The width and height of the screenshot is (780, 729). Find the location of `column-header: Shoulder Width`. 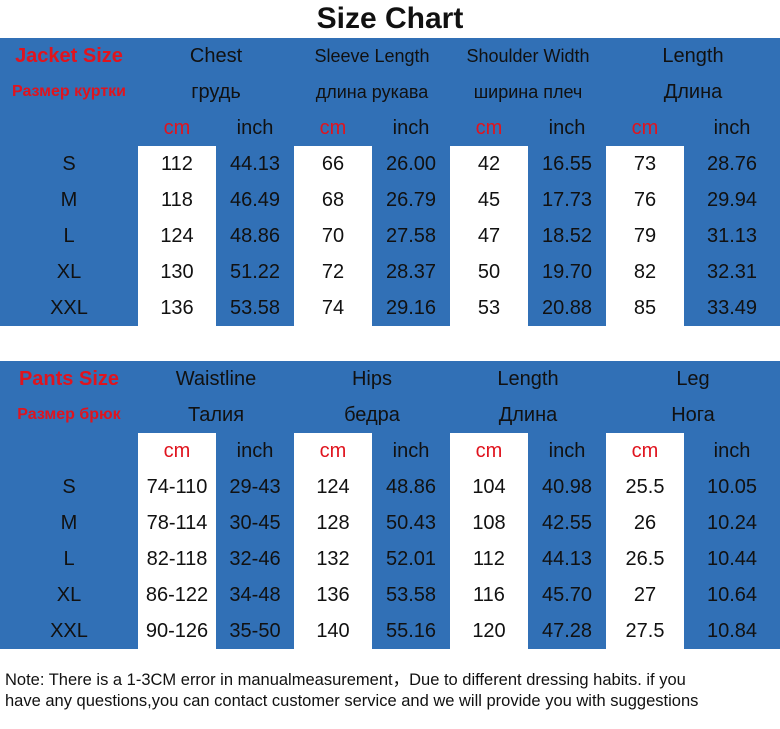

column-header: Shoulder Width is located at coordinates (528, 55).